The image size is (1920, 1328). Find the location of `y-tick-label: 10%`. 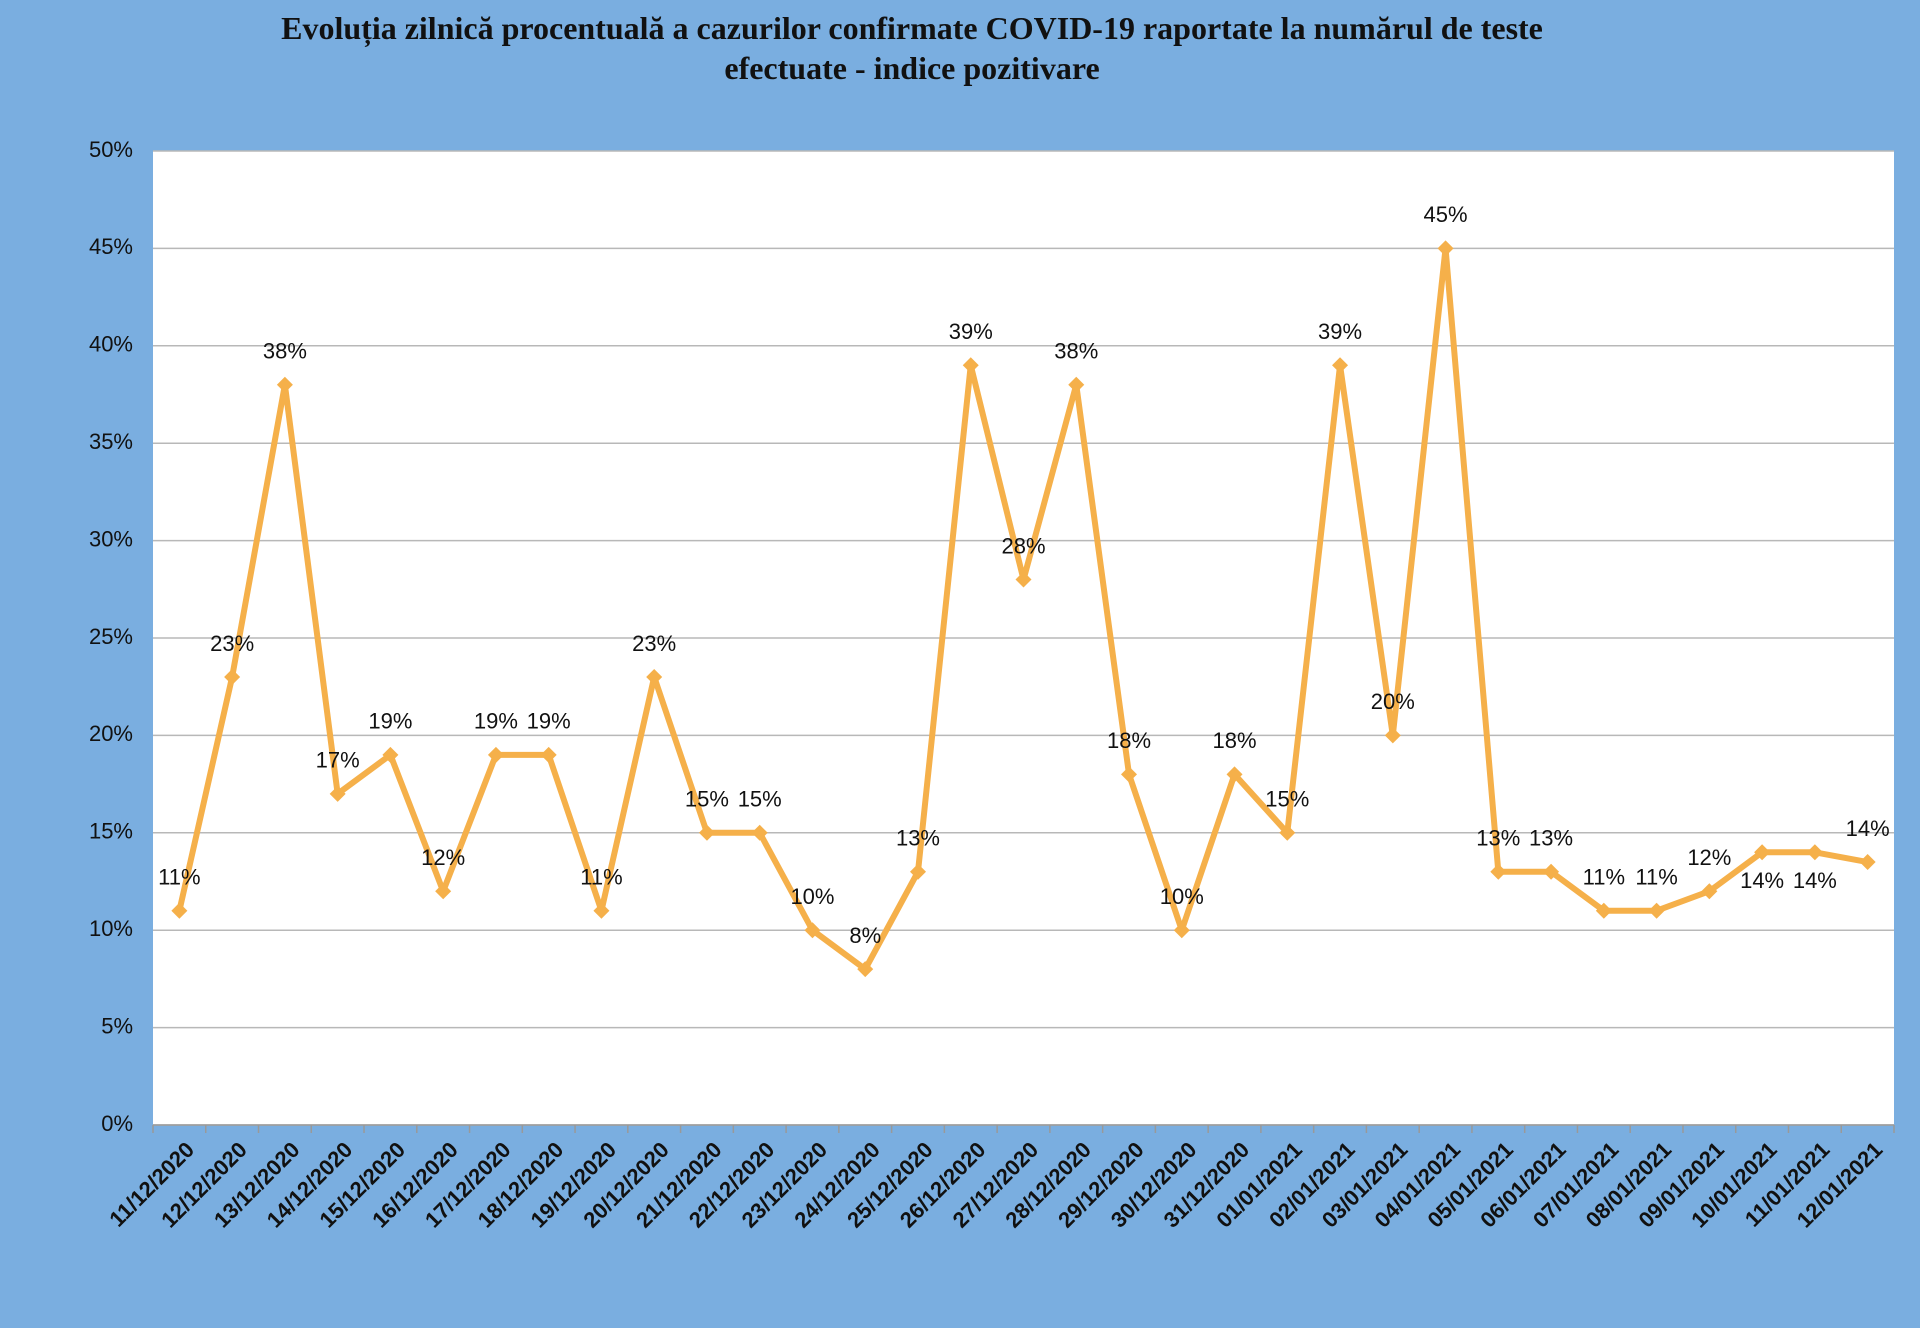

y-tick-label: 10% is located at coordinates (111, 928).